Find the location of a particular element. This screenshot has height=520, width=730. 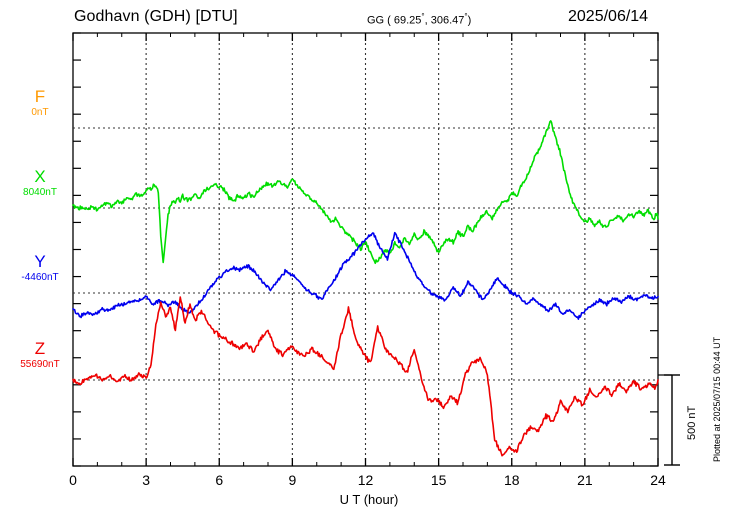

degree-symbol-lon: ° is located at coordinates (466, 16).